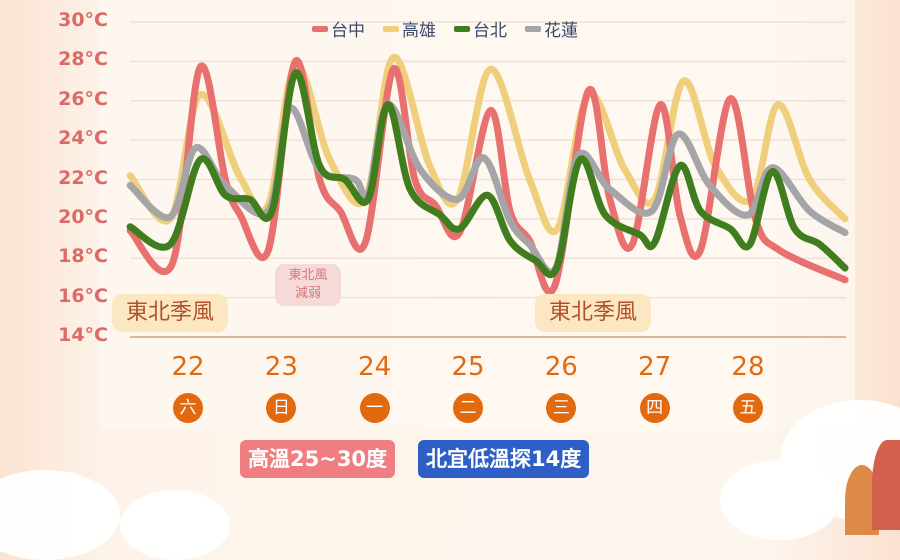  Describe the element at coordinates (467, 408) in the screenshot. I see `x-tick-weekday: 二` at that location.